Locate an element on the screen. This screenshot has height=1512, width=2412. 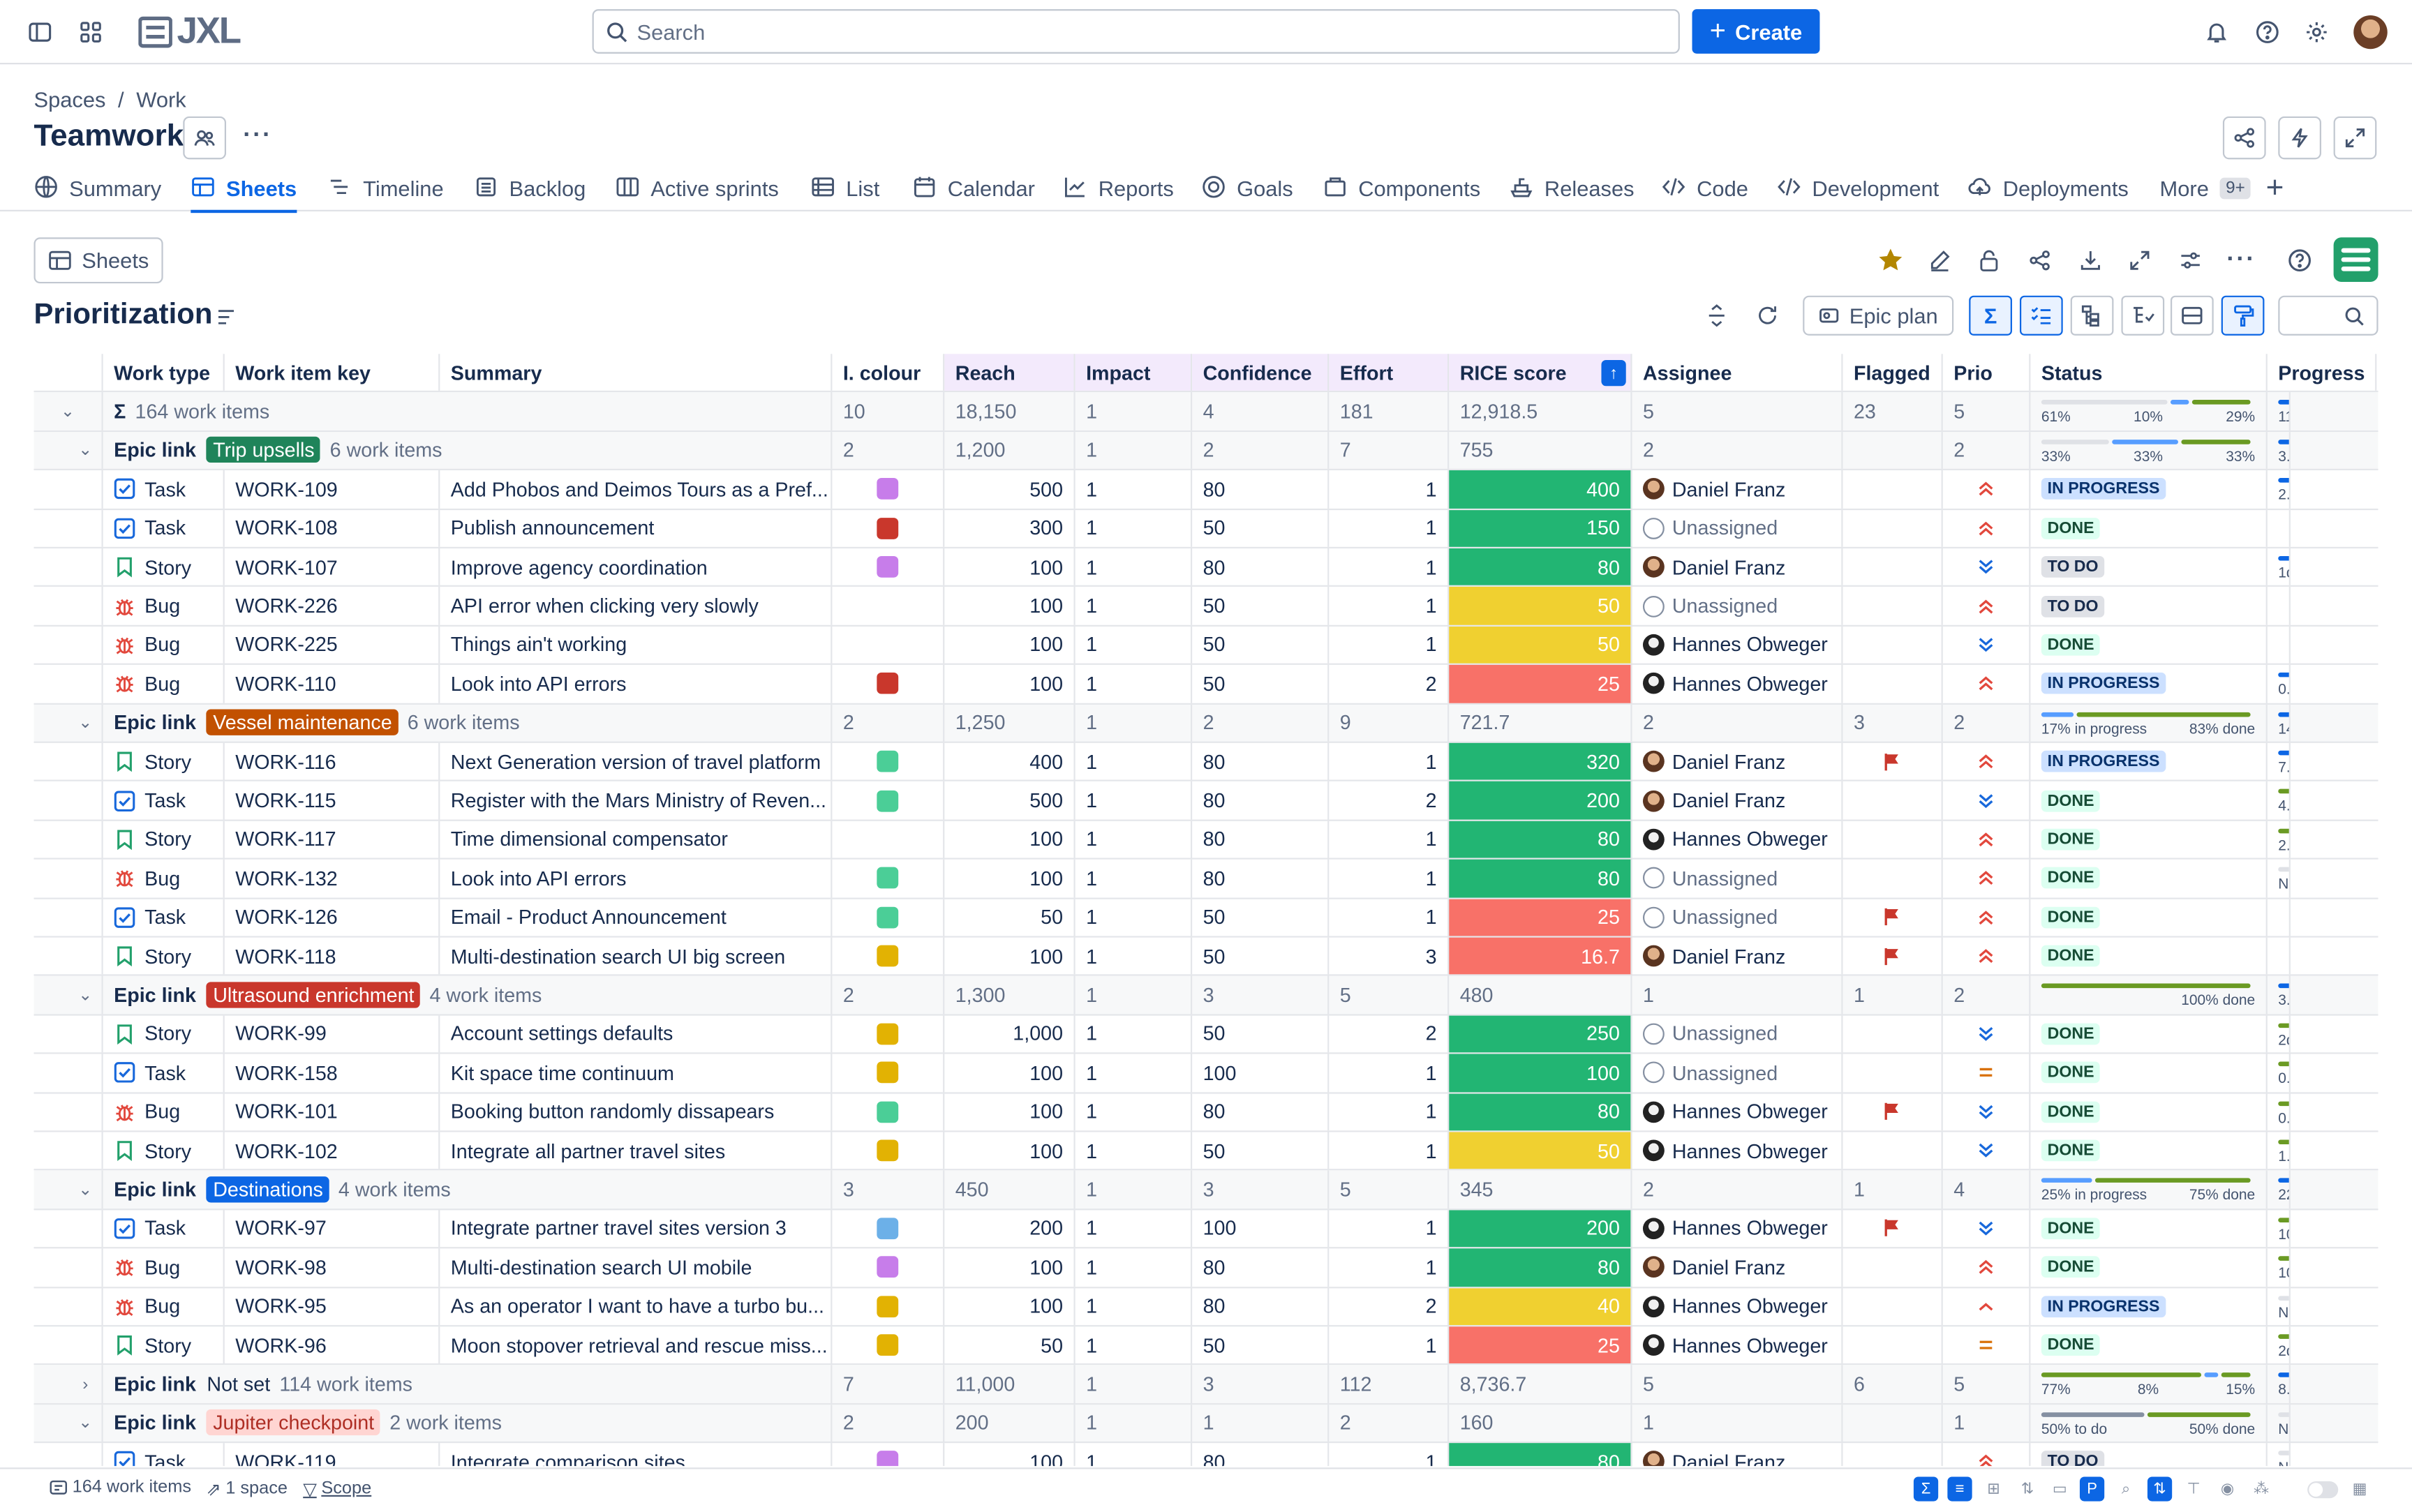
summary-cell: Multi-destination search UI mobile is located at coordinates (636, 1267).